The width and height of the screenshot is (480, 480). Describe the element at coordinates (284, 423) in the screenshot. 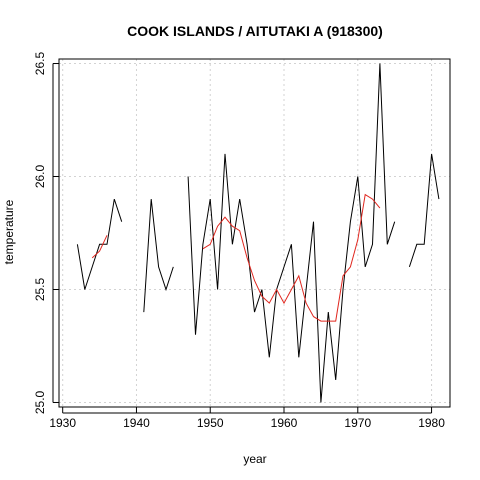

I see `x-tick-label: 1960` at that location.